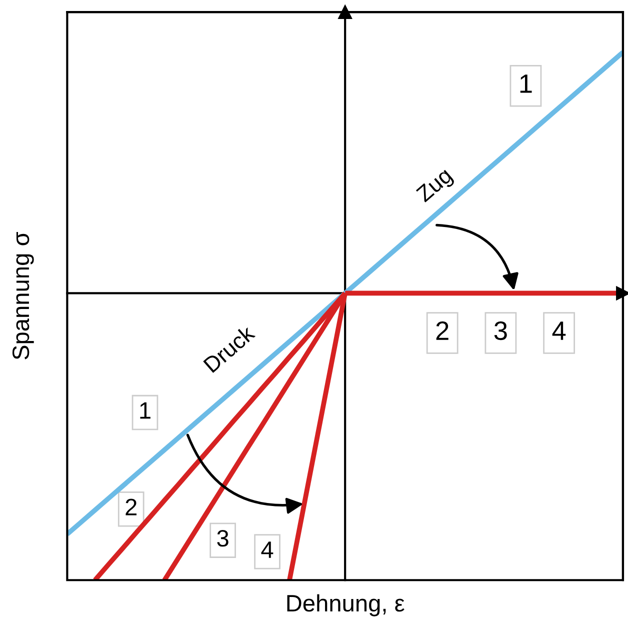 This screenshot has height=634, width=628. What do you see at coordinates (145, 410) in the screenshot?
I see `annotation: 1` at bounding box center [145, 410].